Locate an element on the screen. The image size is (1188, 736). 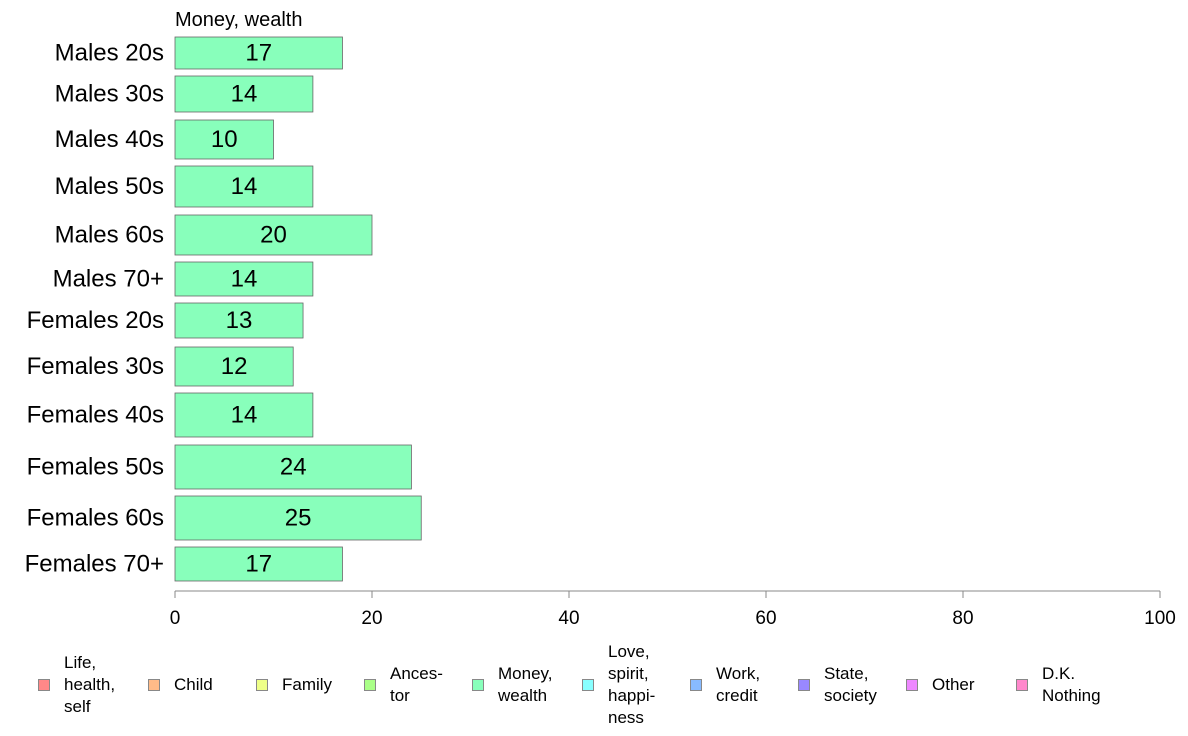
legend-item: Other is located at coordinates (940, 685).